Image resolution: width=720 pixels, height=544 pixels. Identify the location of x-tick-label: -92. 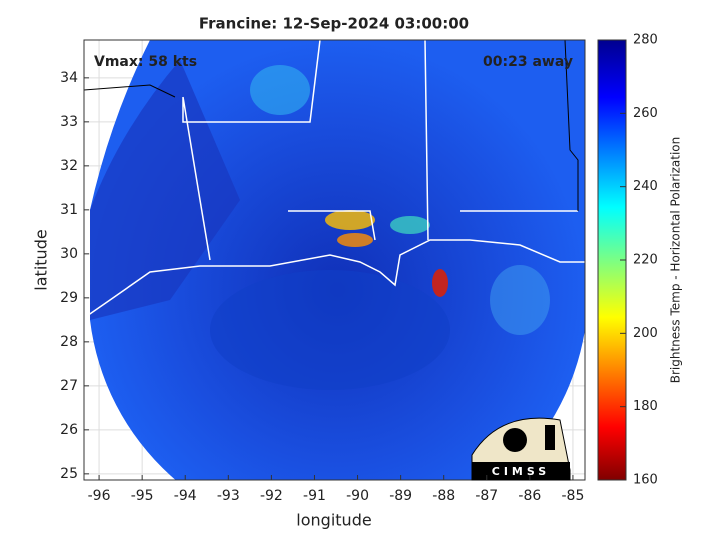
(271, 496).